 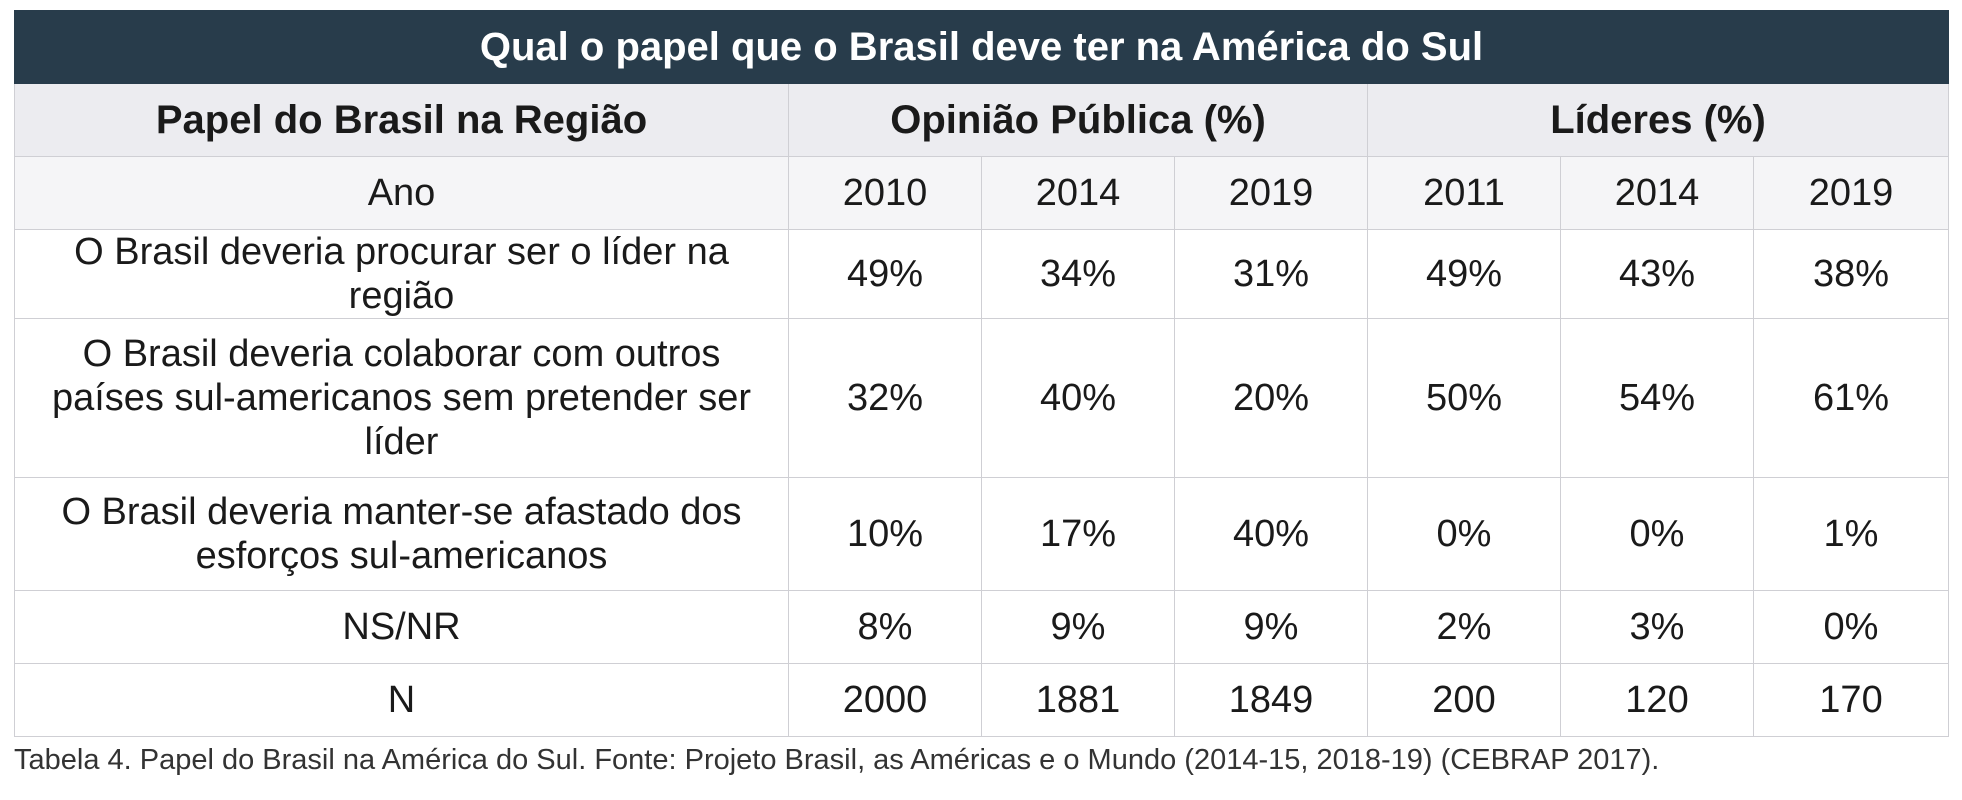 What do you see at coordinates (885, 534) in the screenshot?
I see `table-cell: 10%` at bounding box center [885, 534].